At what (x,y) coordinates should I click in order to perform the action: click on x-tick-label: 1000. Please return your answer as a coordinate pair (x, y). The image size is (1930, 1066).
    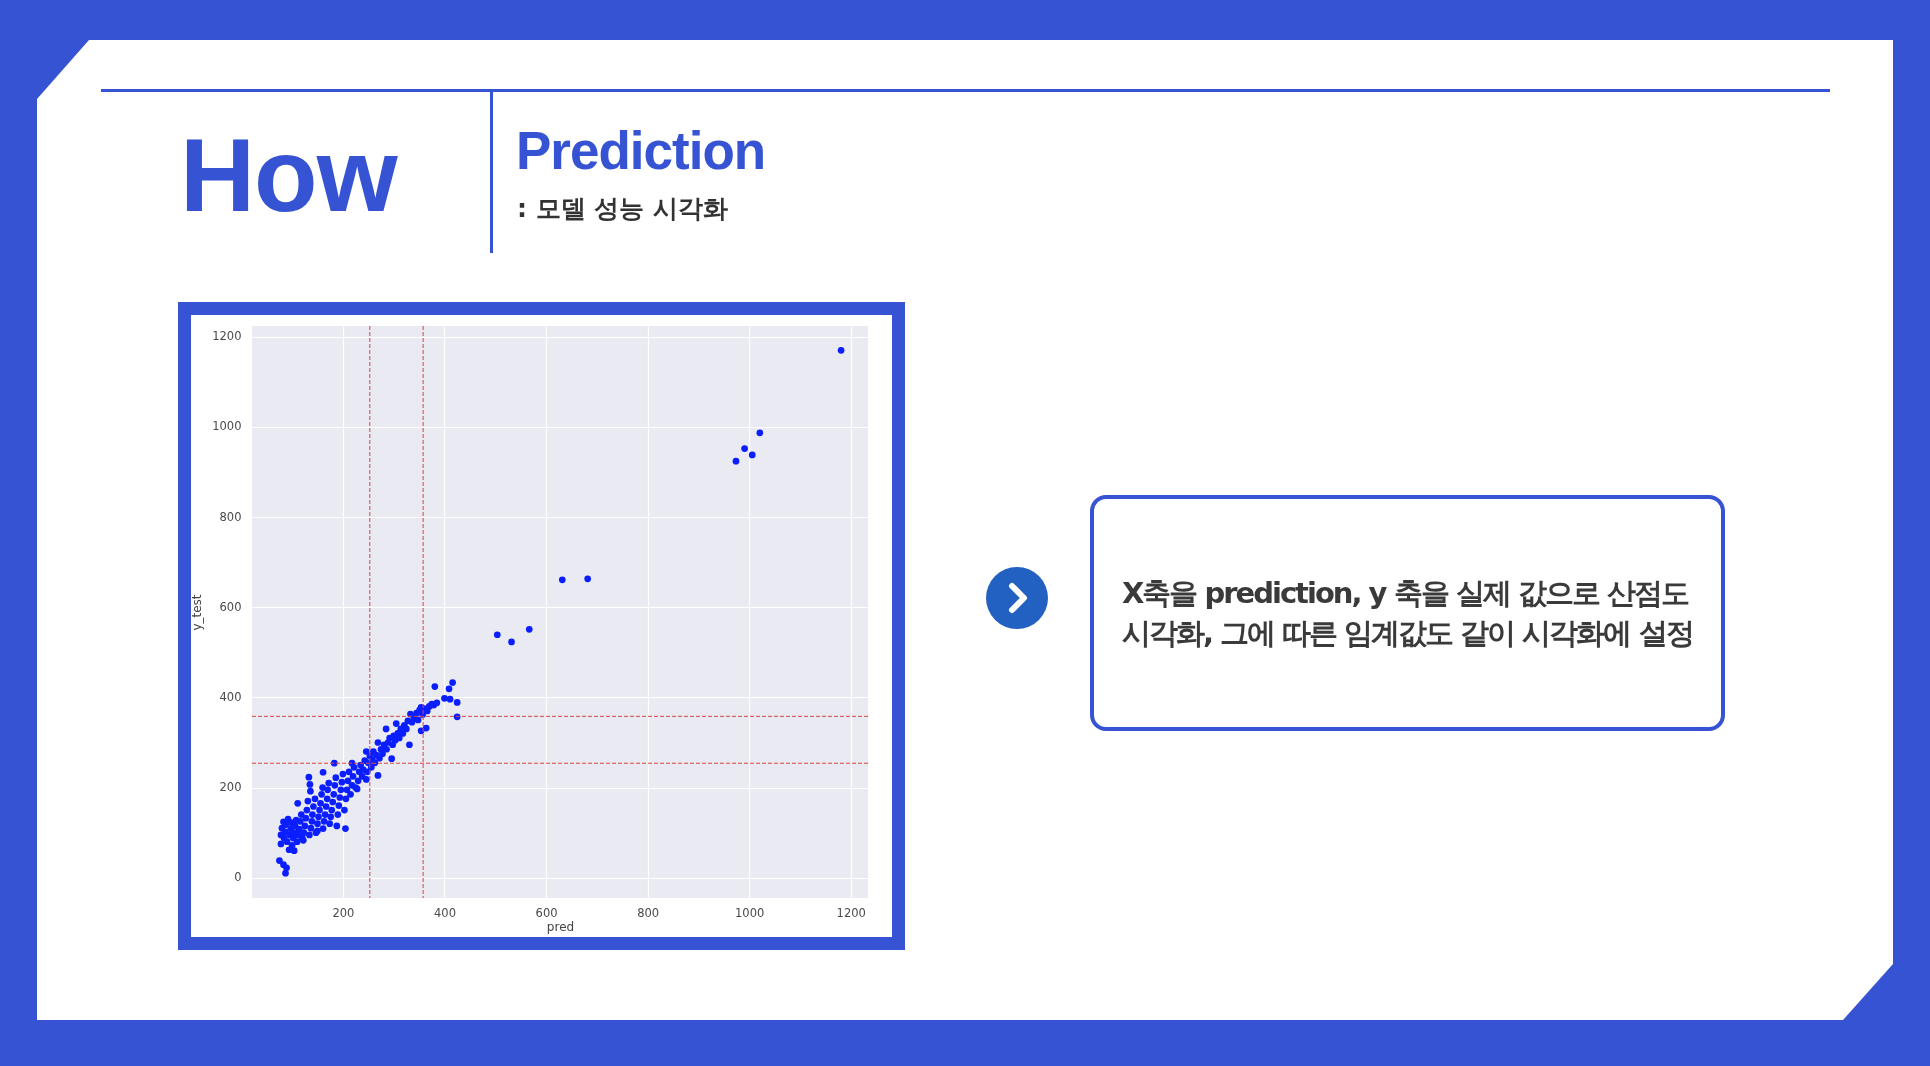
    Looking at the image, I should click on (750, 912).